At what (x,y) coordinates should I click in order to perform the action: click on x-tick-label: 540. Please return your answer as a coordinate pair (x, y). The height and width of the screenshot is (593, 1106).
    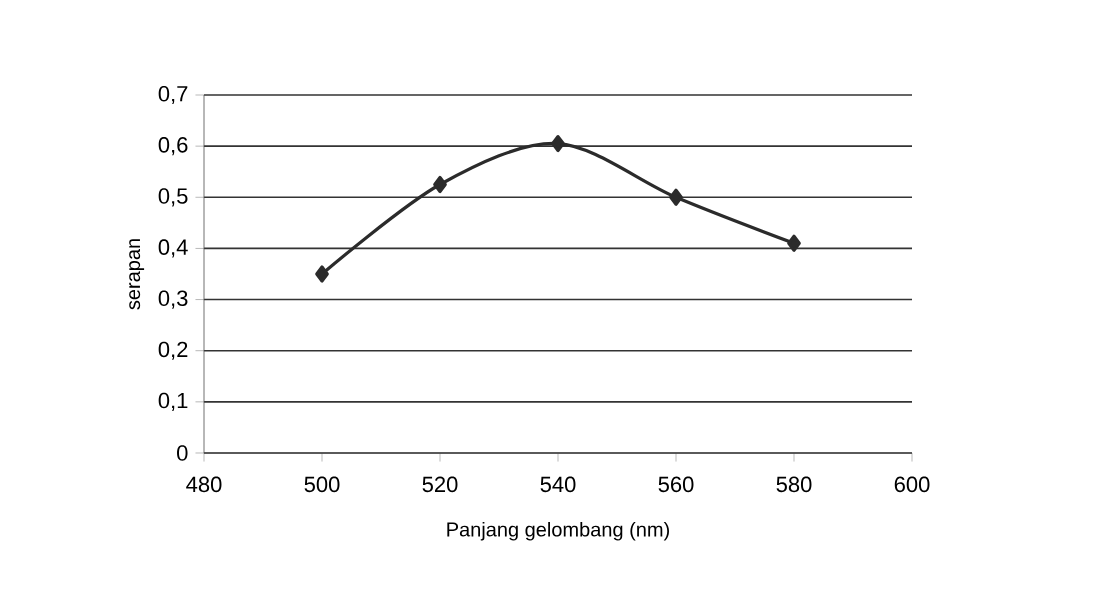
    Looking at the image, I should click on (558, 484).